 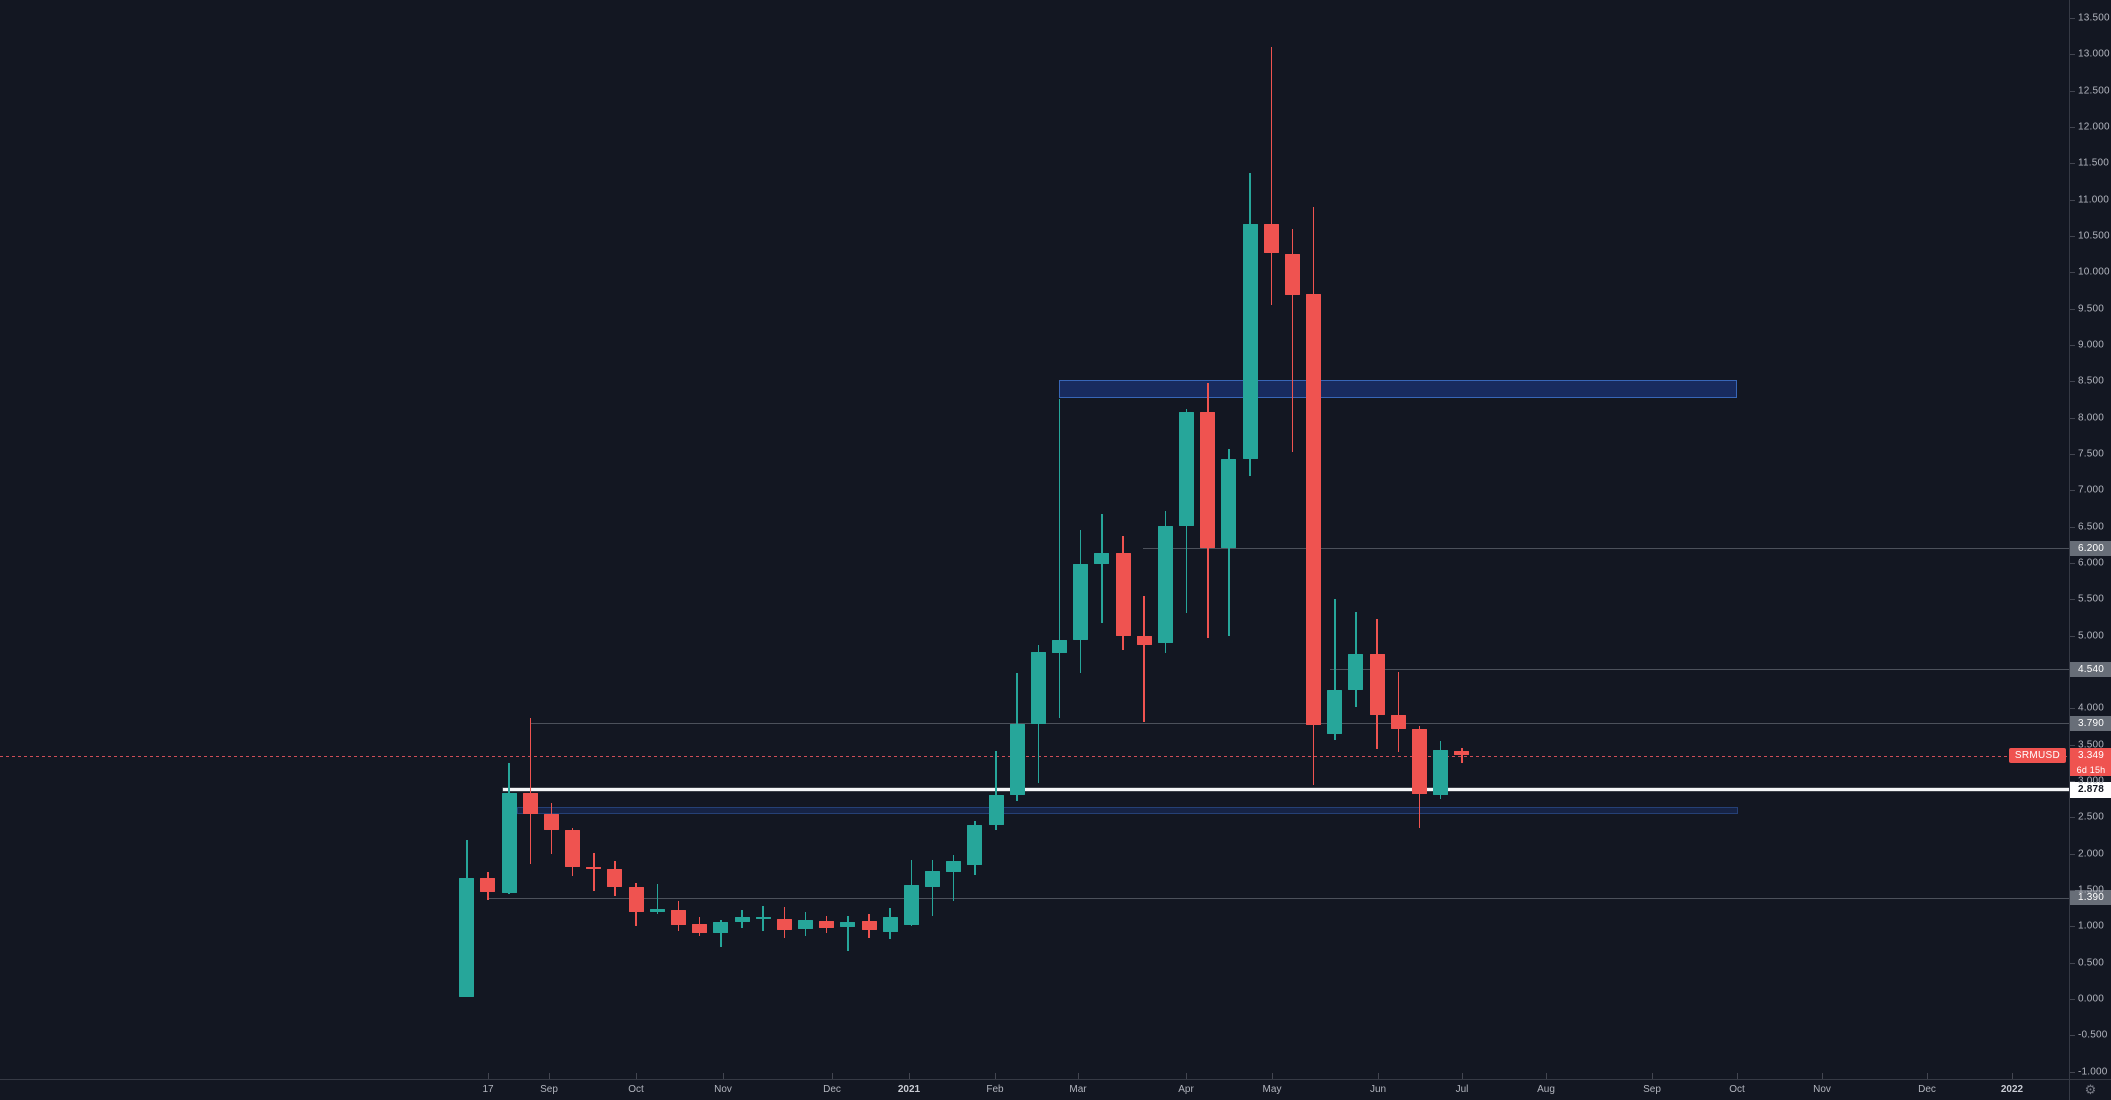 I want to click on price-tick-label: 4.000, so click(x=2091, y=708).